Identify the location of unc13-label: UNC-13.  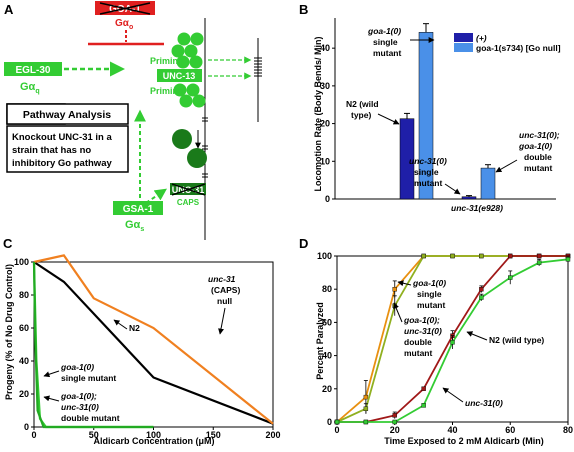
(179, 76).